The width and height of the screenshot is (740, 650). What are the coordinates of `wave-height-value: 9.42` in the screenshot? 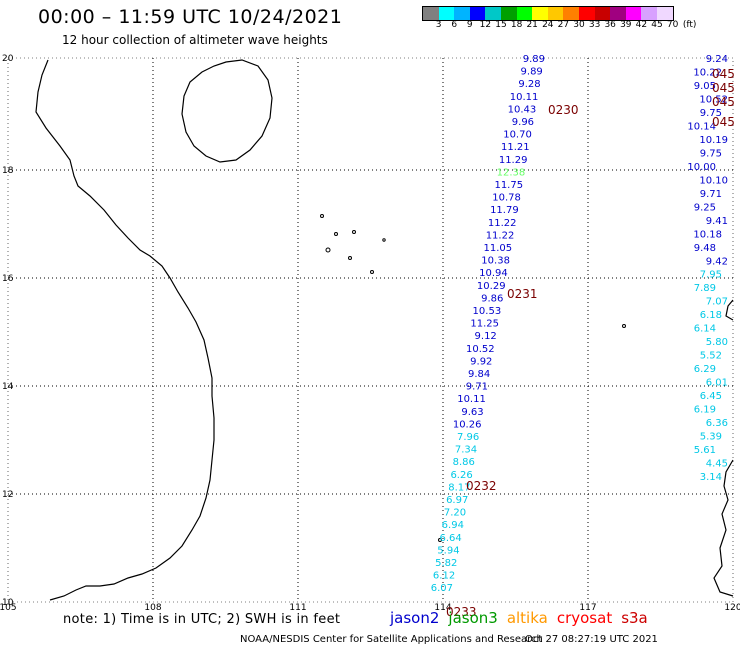 It's located at (717, 261).